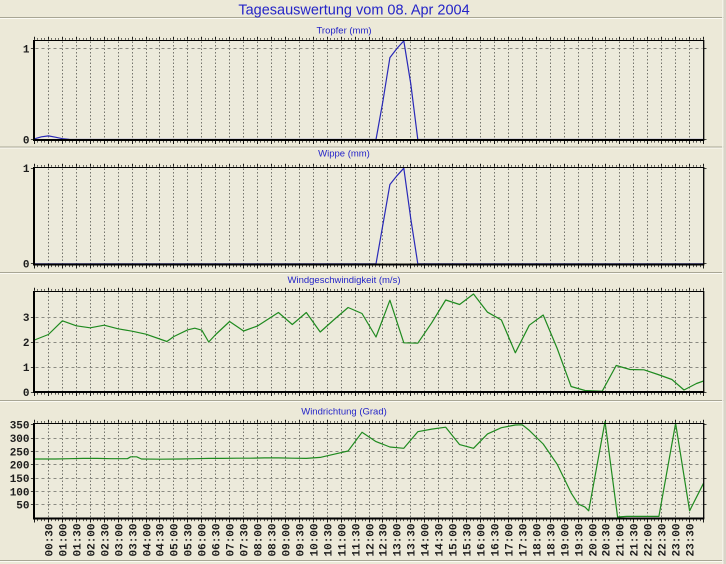  I want to click on svg-text: 04:30, so click(162, 539).